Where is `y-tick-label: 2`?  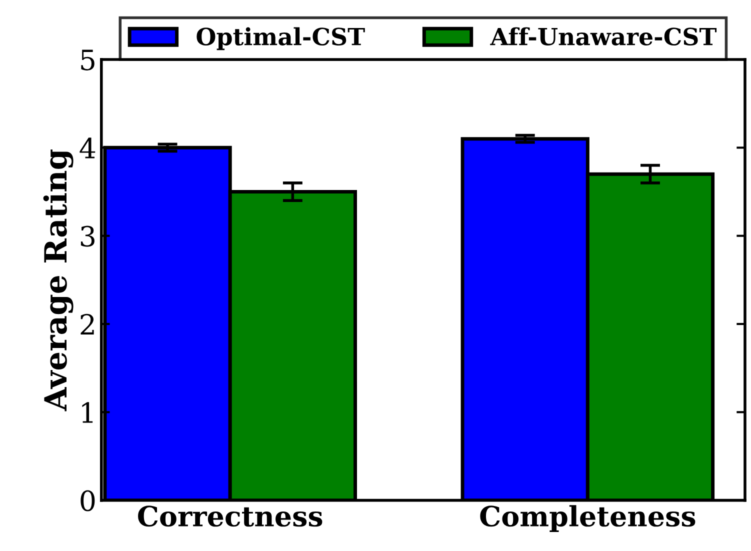 y-tick-label: 2 is located at coordinates (87, 324).